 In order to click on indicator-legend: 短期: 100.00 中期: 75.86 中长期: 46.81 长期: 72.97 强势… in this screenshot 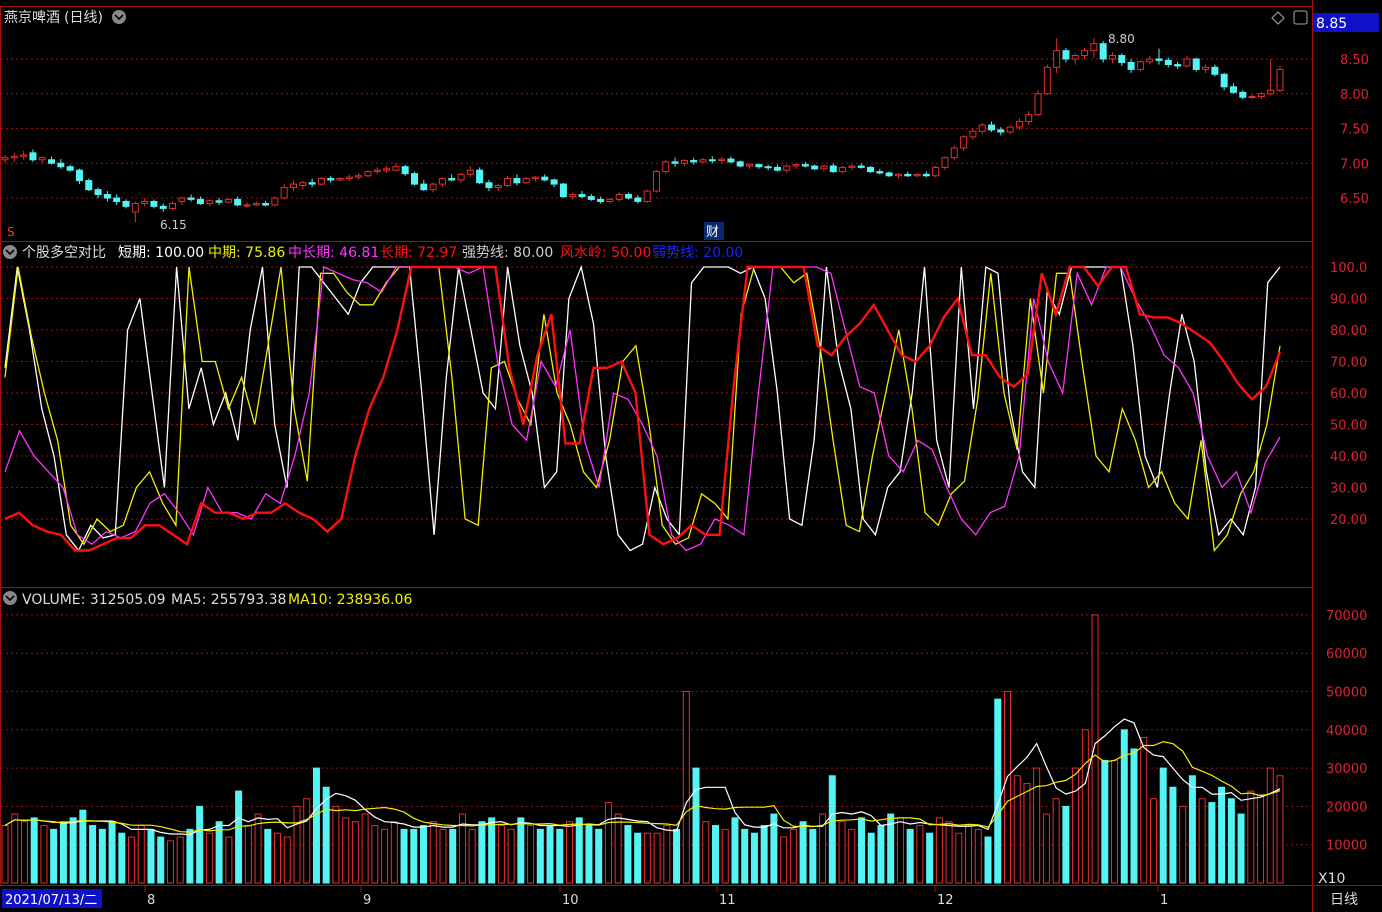, I will do `click(430, 253)`.